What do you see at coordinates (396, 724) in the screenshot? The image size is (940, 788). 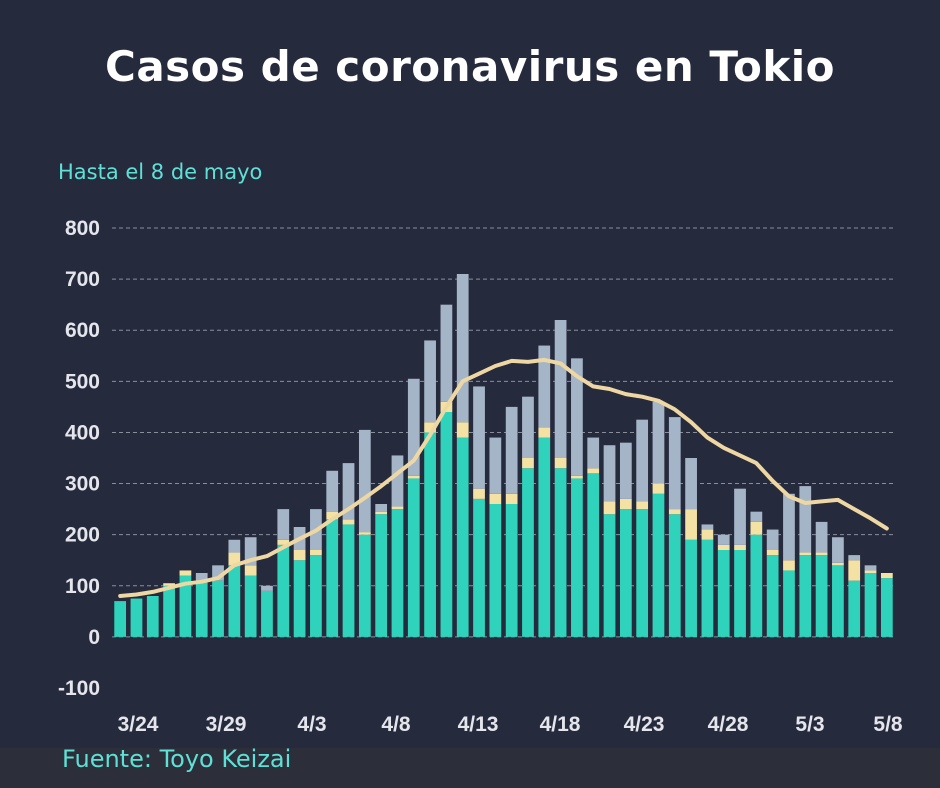 I see `x-tick-label: 4/8` at bounding box center [396, 724].